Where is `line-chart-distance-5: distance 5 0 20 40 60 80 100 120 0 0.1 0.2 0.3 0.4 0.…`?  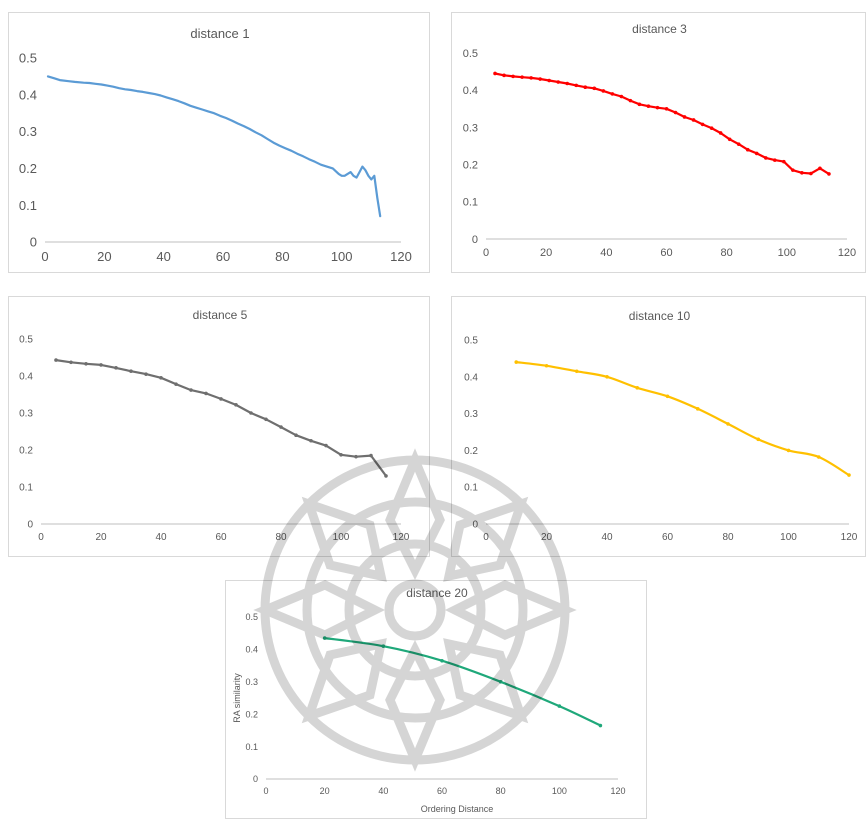 line-chart-distance-5: distance 5 0 20 40 60 80 100 120 0 0.1 0.2 0.3 0.4 0.… is located at coordinates (214, 425).